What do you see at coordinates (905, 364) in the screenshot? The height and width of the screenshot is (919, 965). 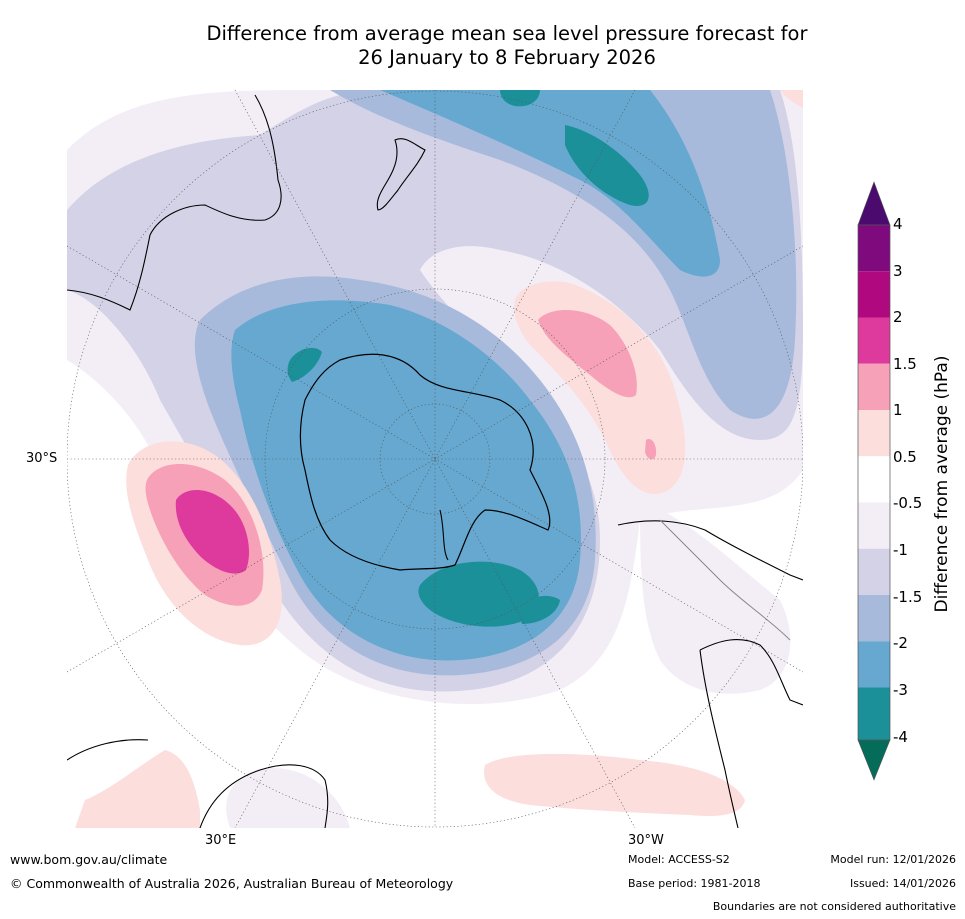 I see `colorbar-tick-1.5: 1.5` at bounding box center [905, 364].